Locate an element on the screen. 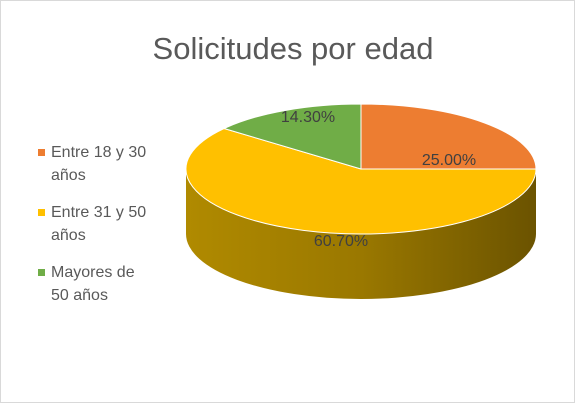 This screenshot has width=575, height=403. data-label: 25.00% is located at coordinates (449, 160).